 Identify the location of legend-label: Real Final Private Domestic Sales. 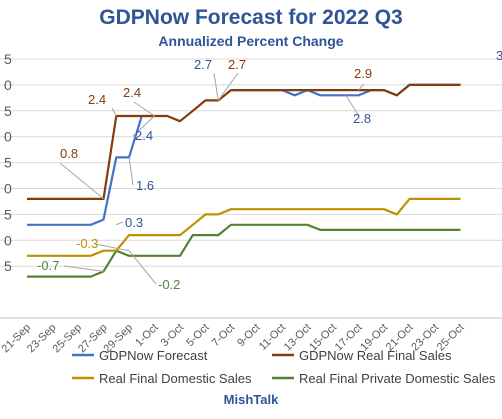
(397, 378).